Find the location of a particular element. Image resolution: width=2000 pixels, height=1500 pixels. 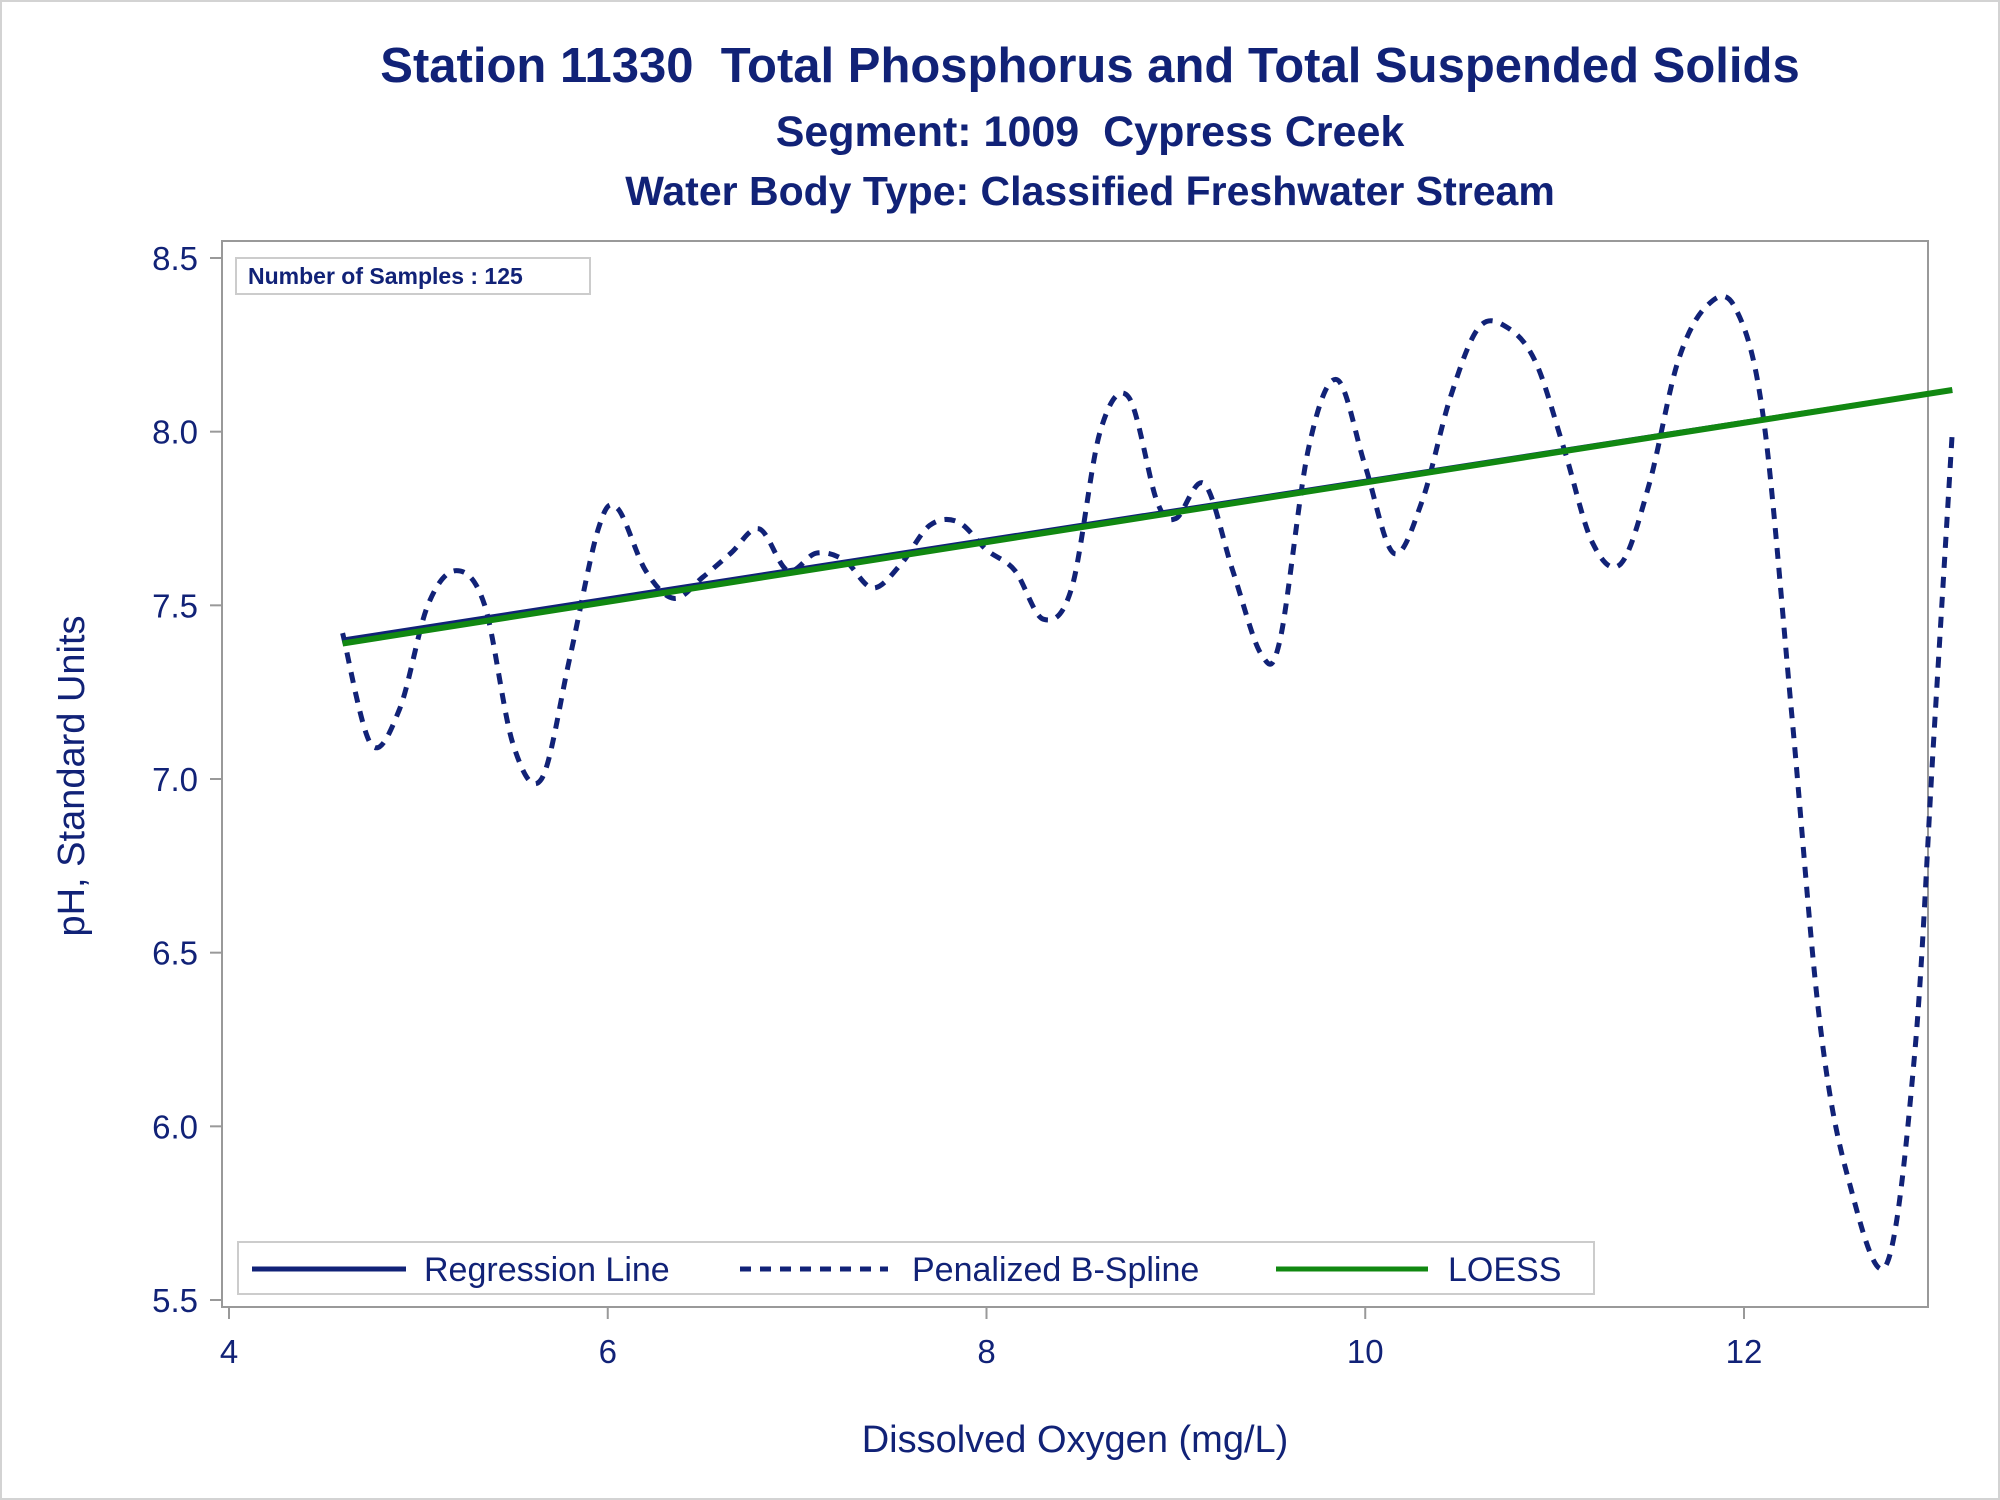

y-tick-label: 6.0 is located at coordinates (175, 1126).